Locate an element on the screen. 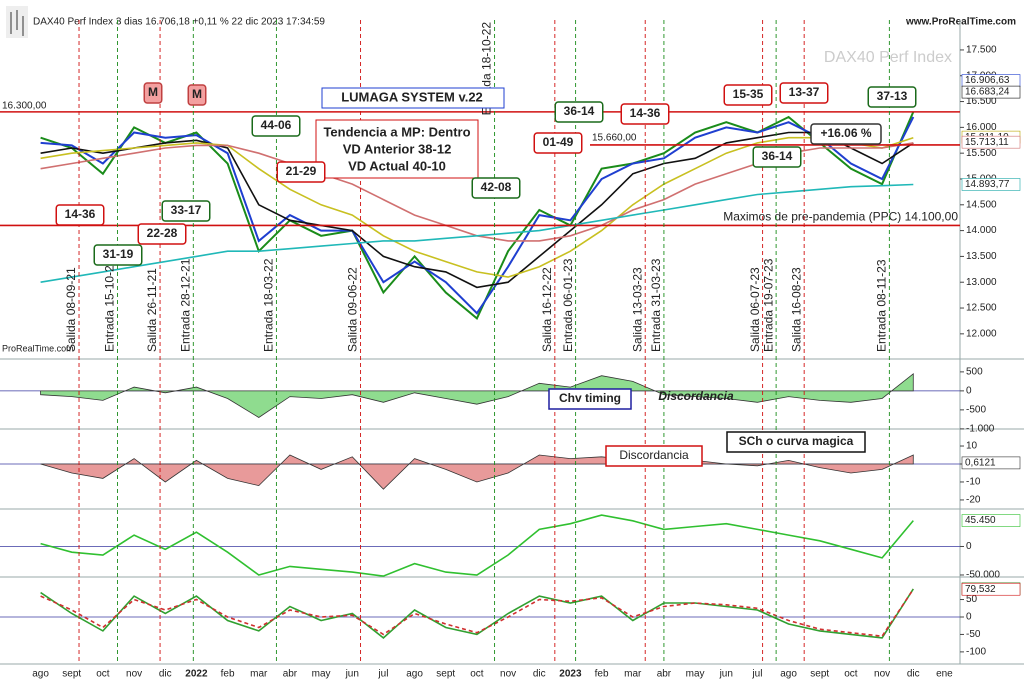 Image resolution: width=1024 pixels, height=683 pixels. annotation: 33-17 is located at coordinates (186, 210).